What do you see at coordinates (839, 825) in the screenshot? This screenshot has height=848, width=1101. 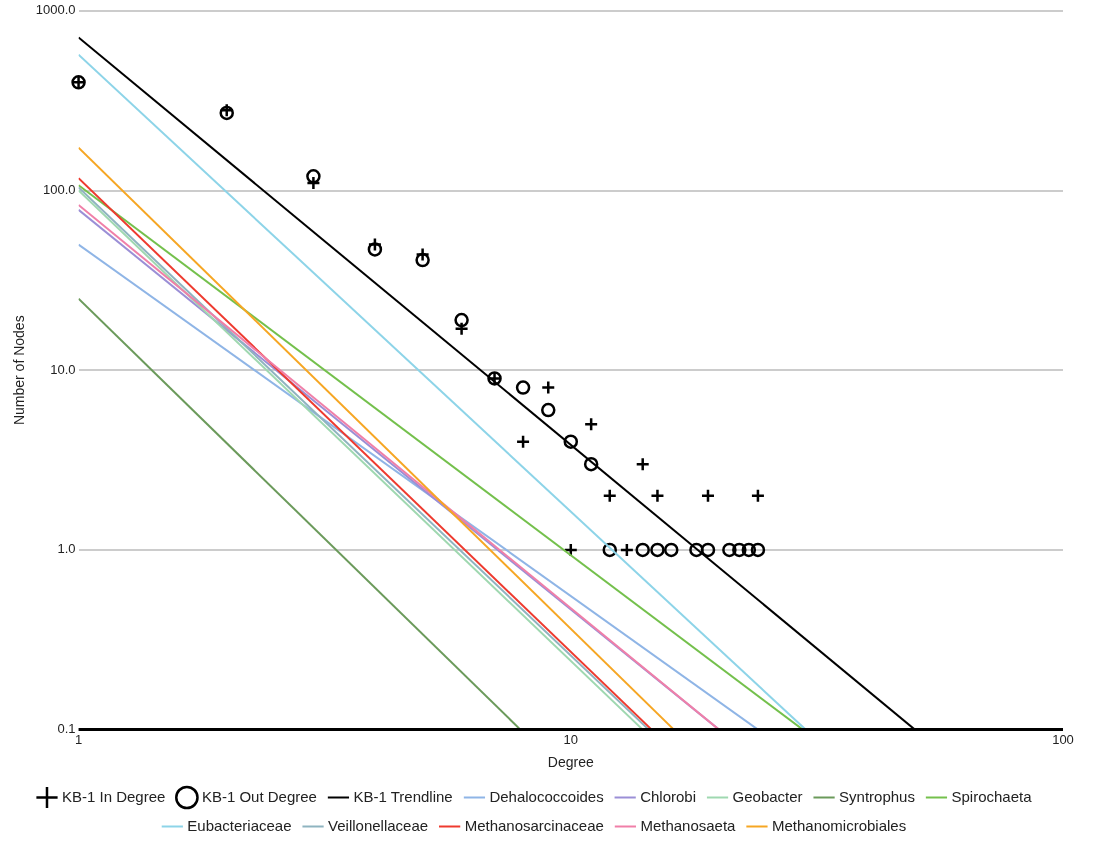 I see `legend-label: Methanomicrobiales` at bounding box center [839, 825].